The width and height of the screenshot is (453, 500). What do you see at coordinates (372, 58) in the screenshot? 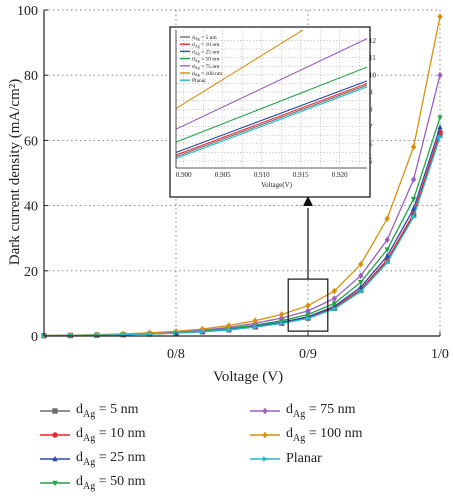
I see `inset-y-tick-label: 11` at bounding box center [372, 58].